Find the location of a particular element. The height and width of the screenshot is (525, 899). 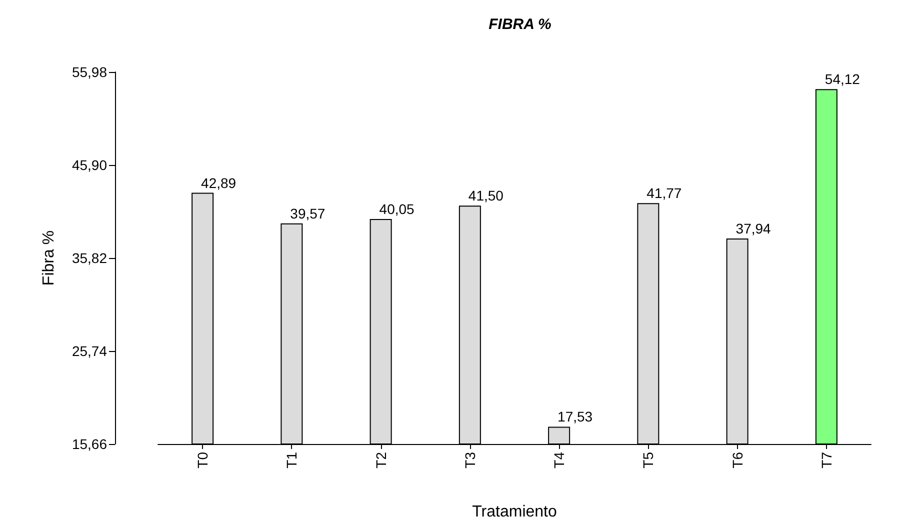

data-label: 42,89 is located at coordinates (218, 182).